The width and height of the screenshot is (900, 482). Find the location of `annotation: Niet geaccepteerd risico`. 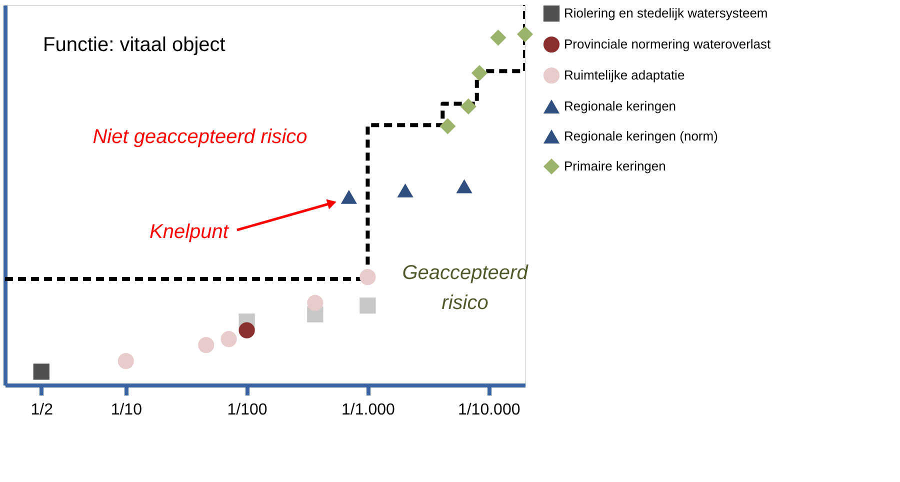

annotation: Niet geaccepteerd risico is located at coordinates (200, 137).